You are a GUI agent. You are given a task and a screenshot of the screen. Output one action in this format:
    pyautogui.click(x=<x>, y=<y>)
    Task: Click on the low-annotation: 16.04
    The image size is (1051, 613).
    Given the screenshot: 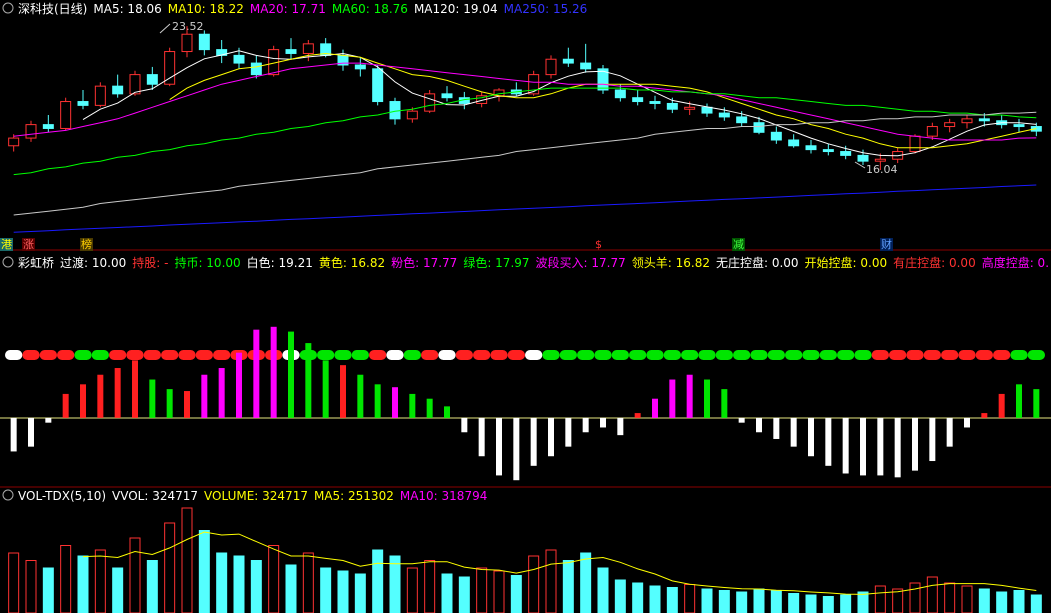 What is the action you would take?
    pyautogui.click(x=882, y=169)
    